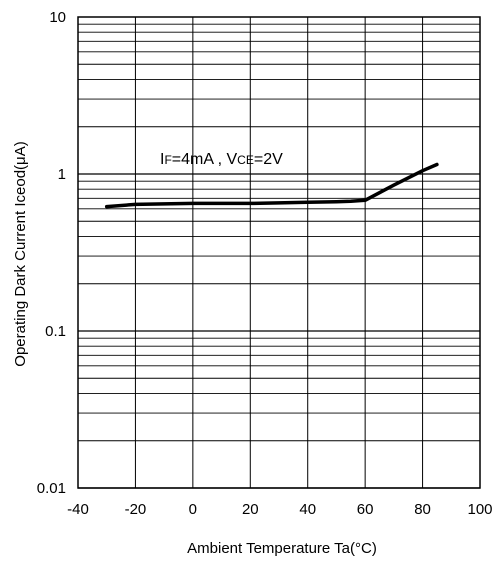  I want to click on condition-annotation: IF=4mA , VCE=2V, so click(221, 159).